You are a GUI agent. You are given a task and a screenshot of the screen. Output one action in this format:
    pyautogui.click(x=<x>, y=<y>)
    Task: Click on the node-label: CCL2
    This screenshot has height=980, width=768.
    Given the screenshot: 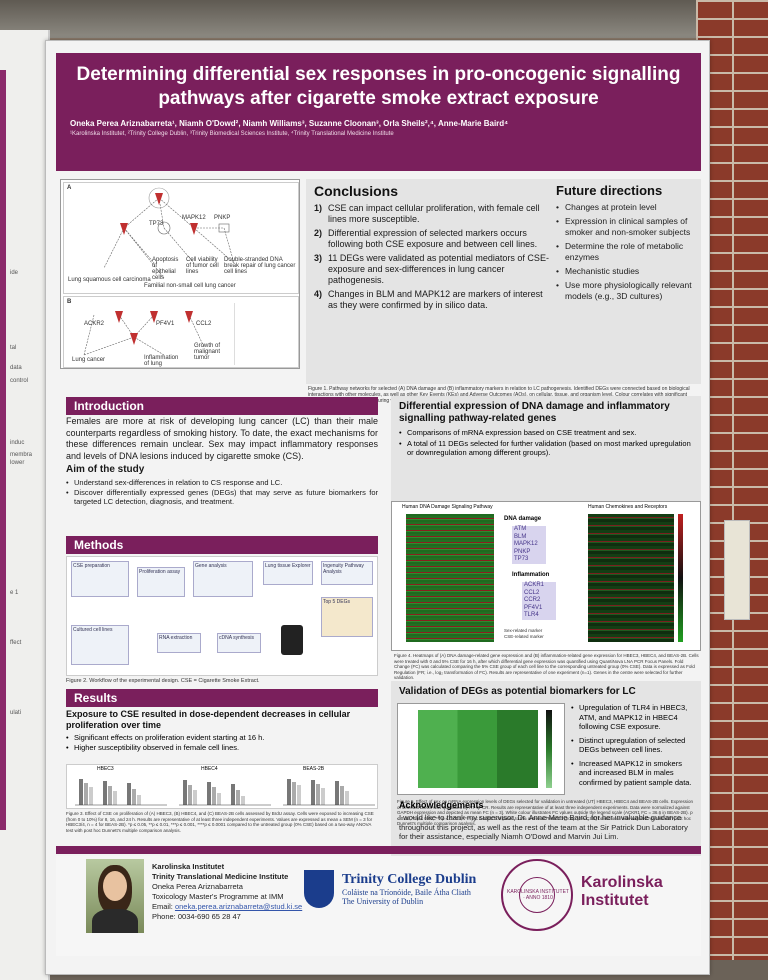 What is the action you would take?
    pyautogui.click(x=204, y=324)
    